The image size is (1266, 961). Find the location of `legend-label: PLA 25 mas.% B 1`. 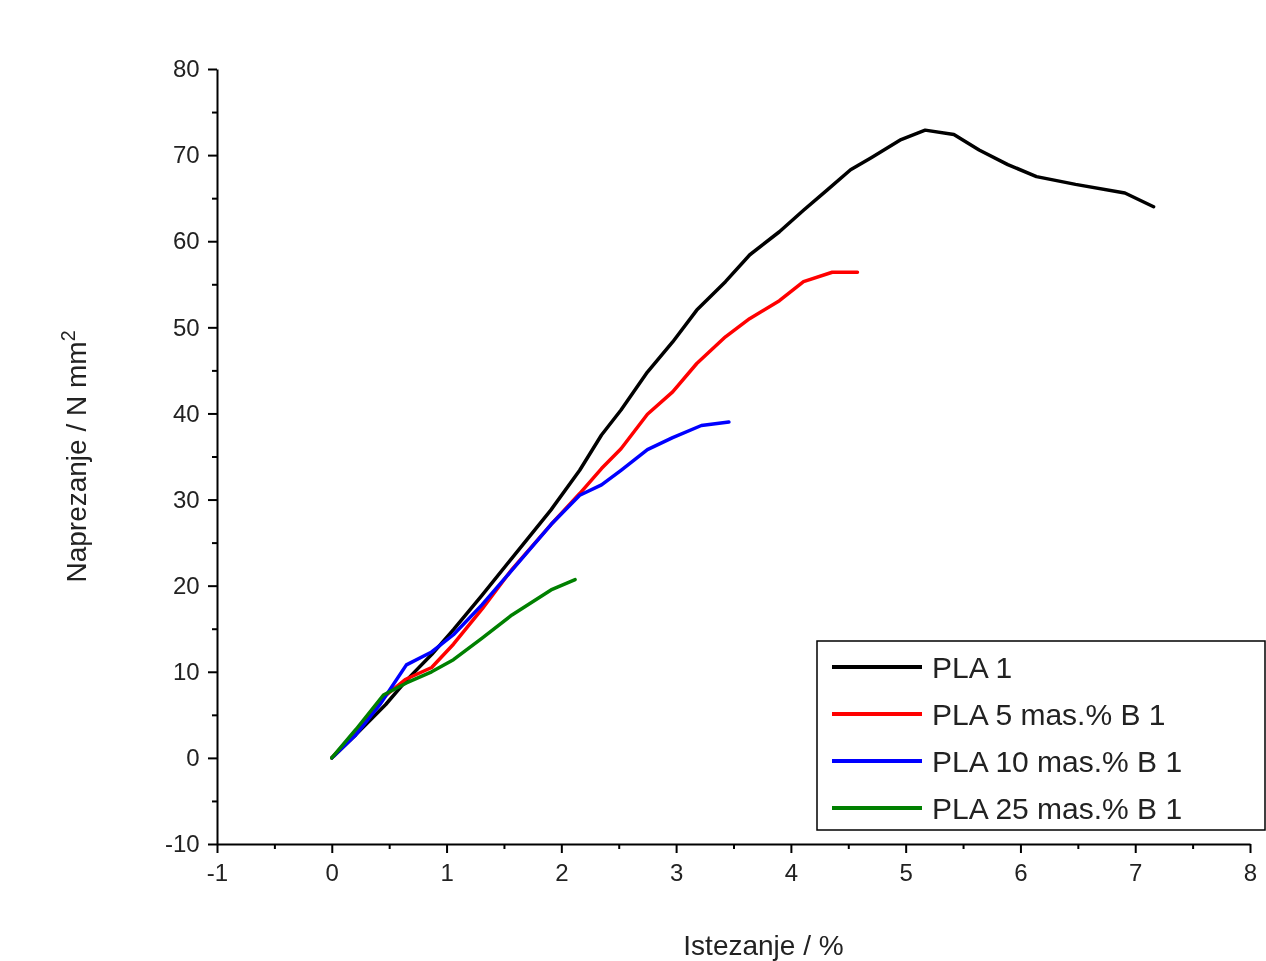

legend-label: PLA 25 mas.% B 1 is located at coordinates (1057, 808).